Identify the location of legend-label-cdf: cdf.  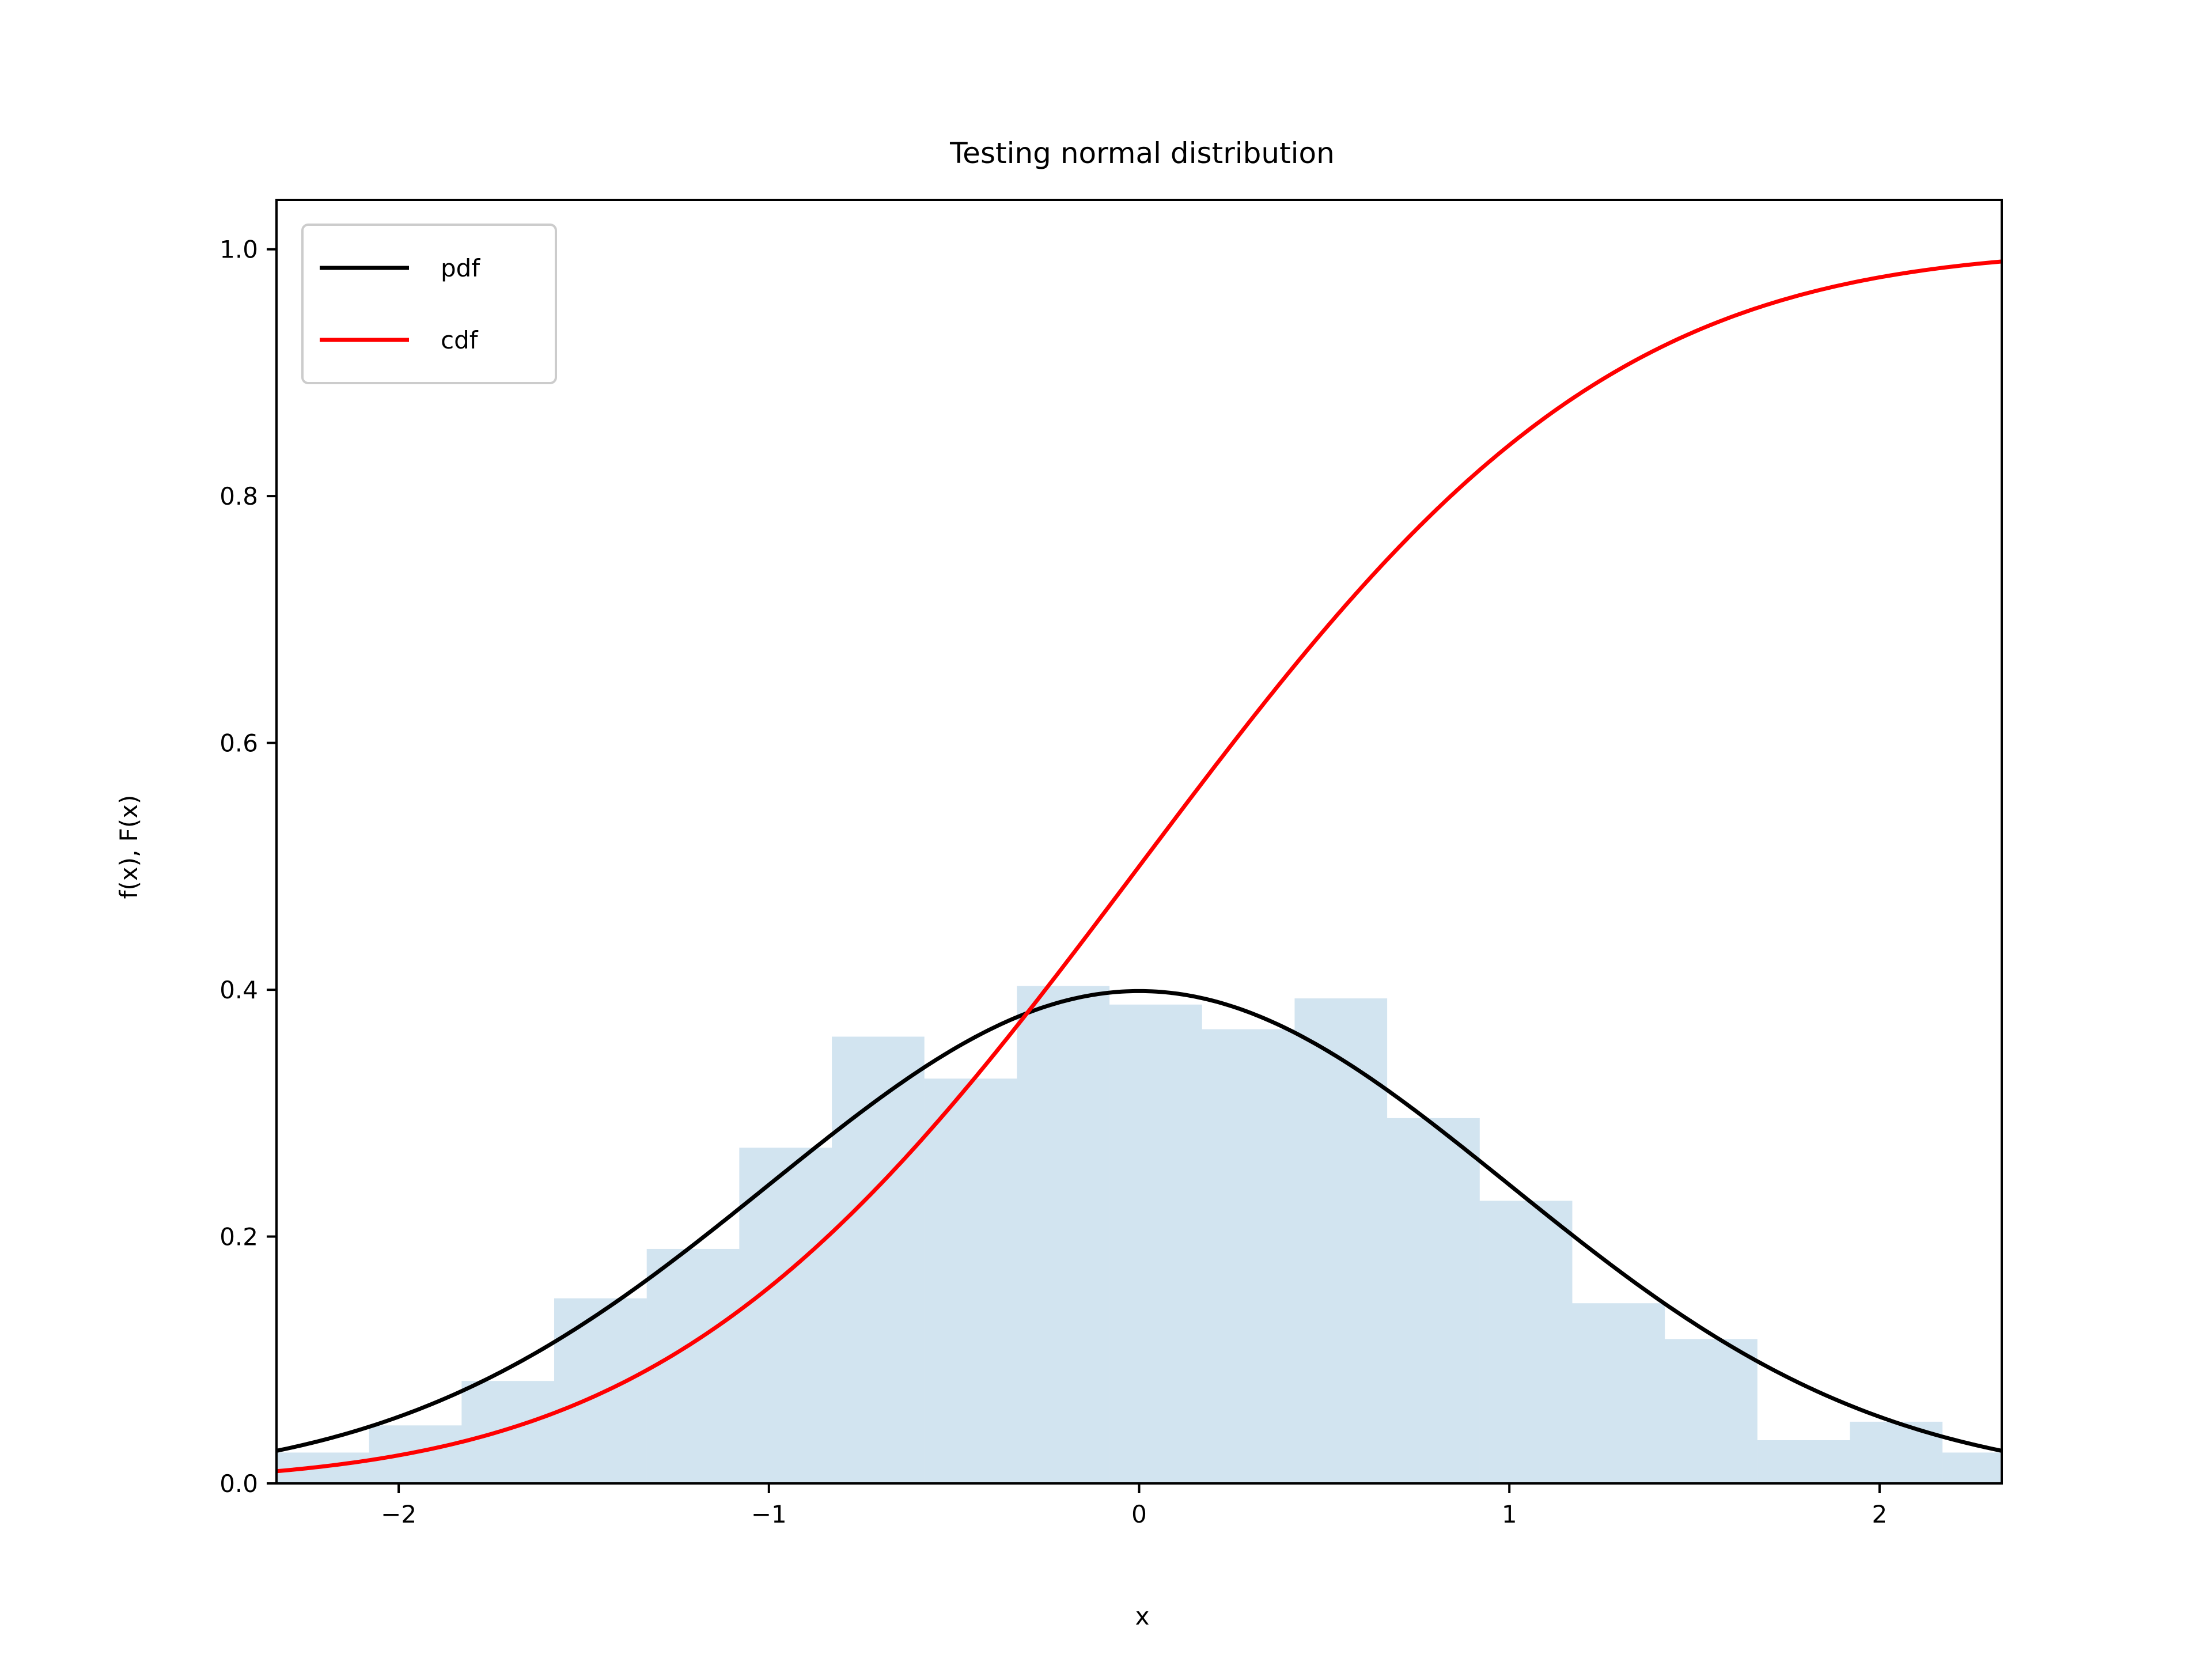
(460, 340).